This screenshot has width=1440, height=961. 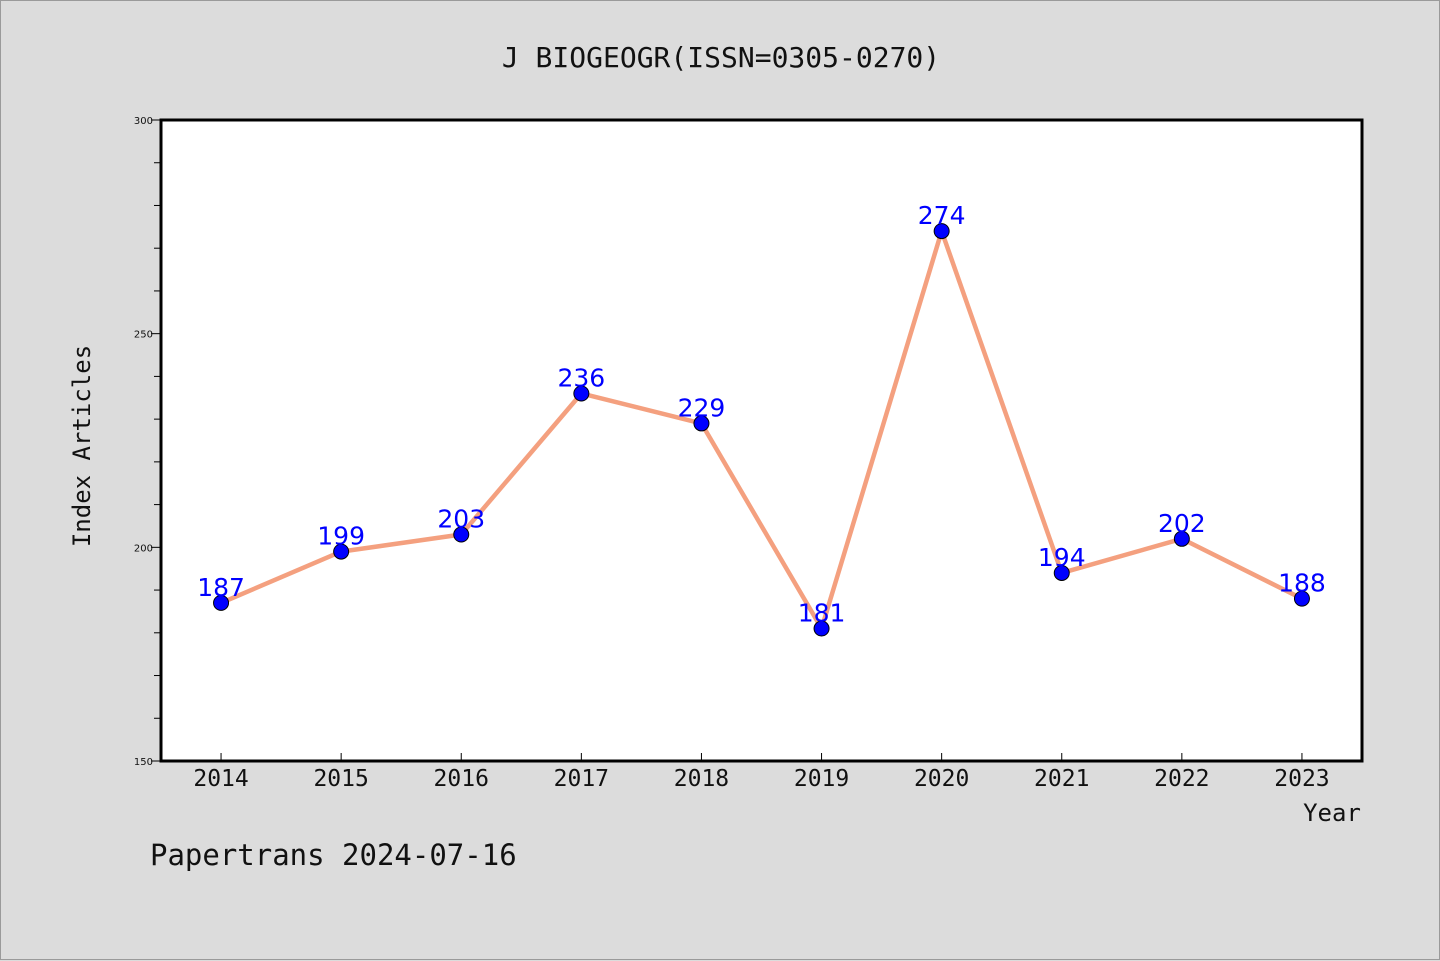 What do you see at coordinates (702, 407) in the screenshot?
I see `data-label: 229` at bounding box center [702, 407].